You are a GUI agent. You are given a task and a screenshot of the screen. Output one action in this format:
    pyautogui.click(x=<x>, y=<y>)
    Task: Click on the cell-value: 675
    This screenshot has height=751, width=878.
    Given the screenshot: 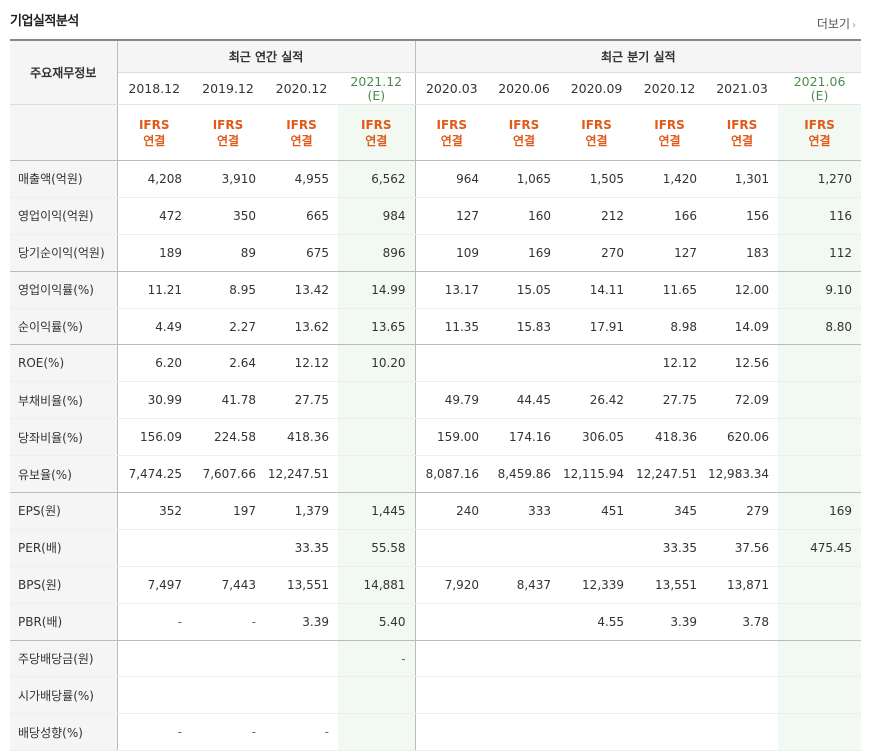 What is the action you would take?
    pyautogui.click(x=301, y=253)
    